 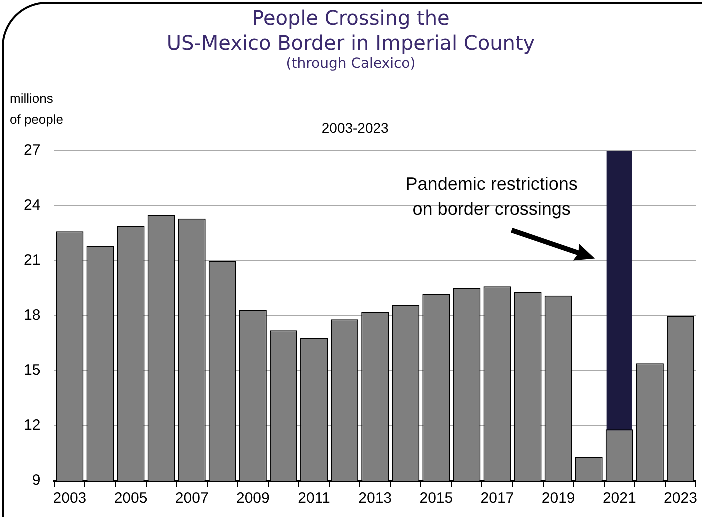 I want to click on chart-title: People Crossing the US-Mexico Border in Imperial County, so click(x=351, y=31).